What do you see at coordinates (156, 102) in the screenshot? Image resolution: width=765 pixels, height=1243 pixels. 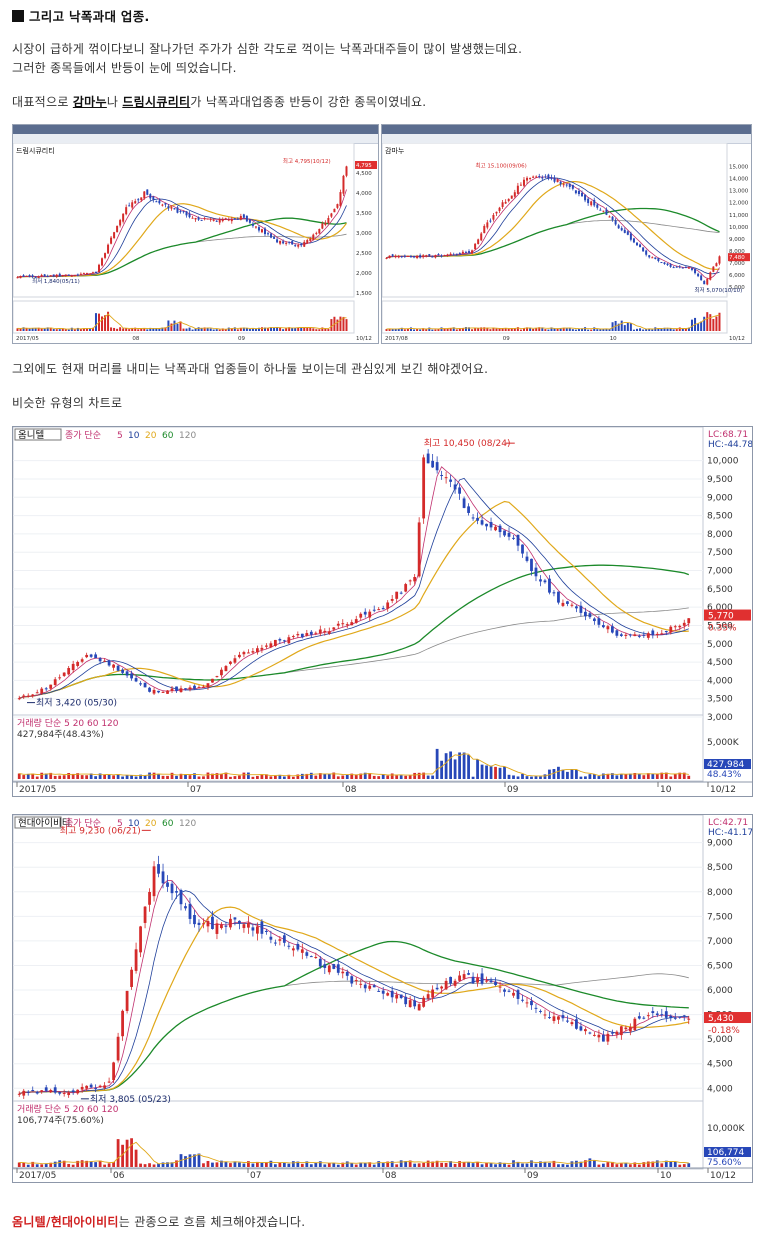 I see `stock-link-dream-security: 드림시큐리티` at bounding box center [156, 102].